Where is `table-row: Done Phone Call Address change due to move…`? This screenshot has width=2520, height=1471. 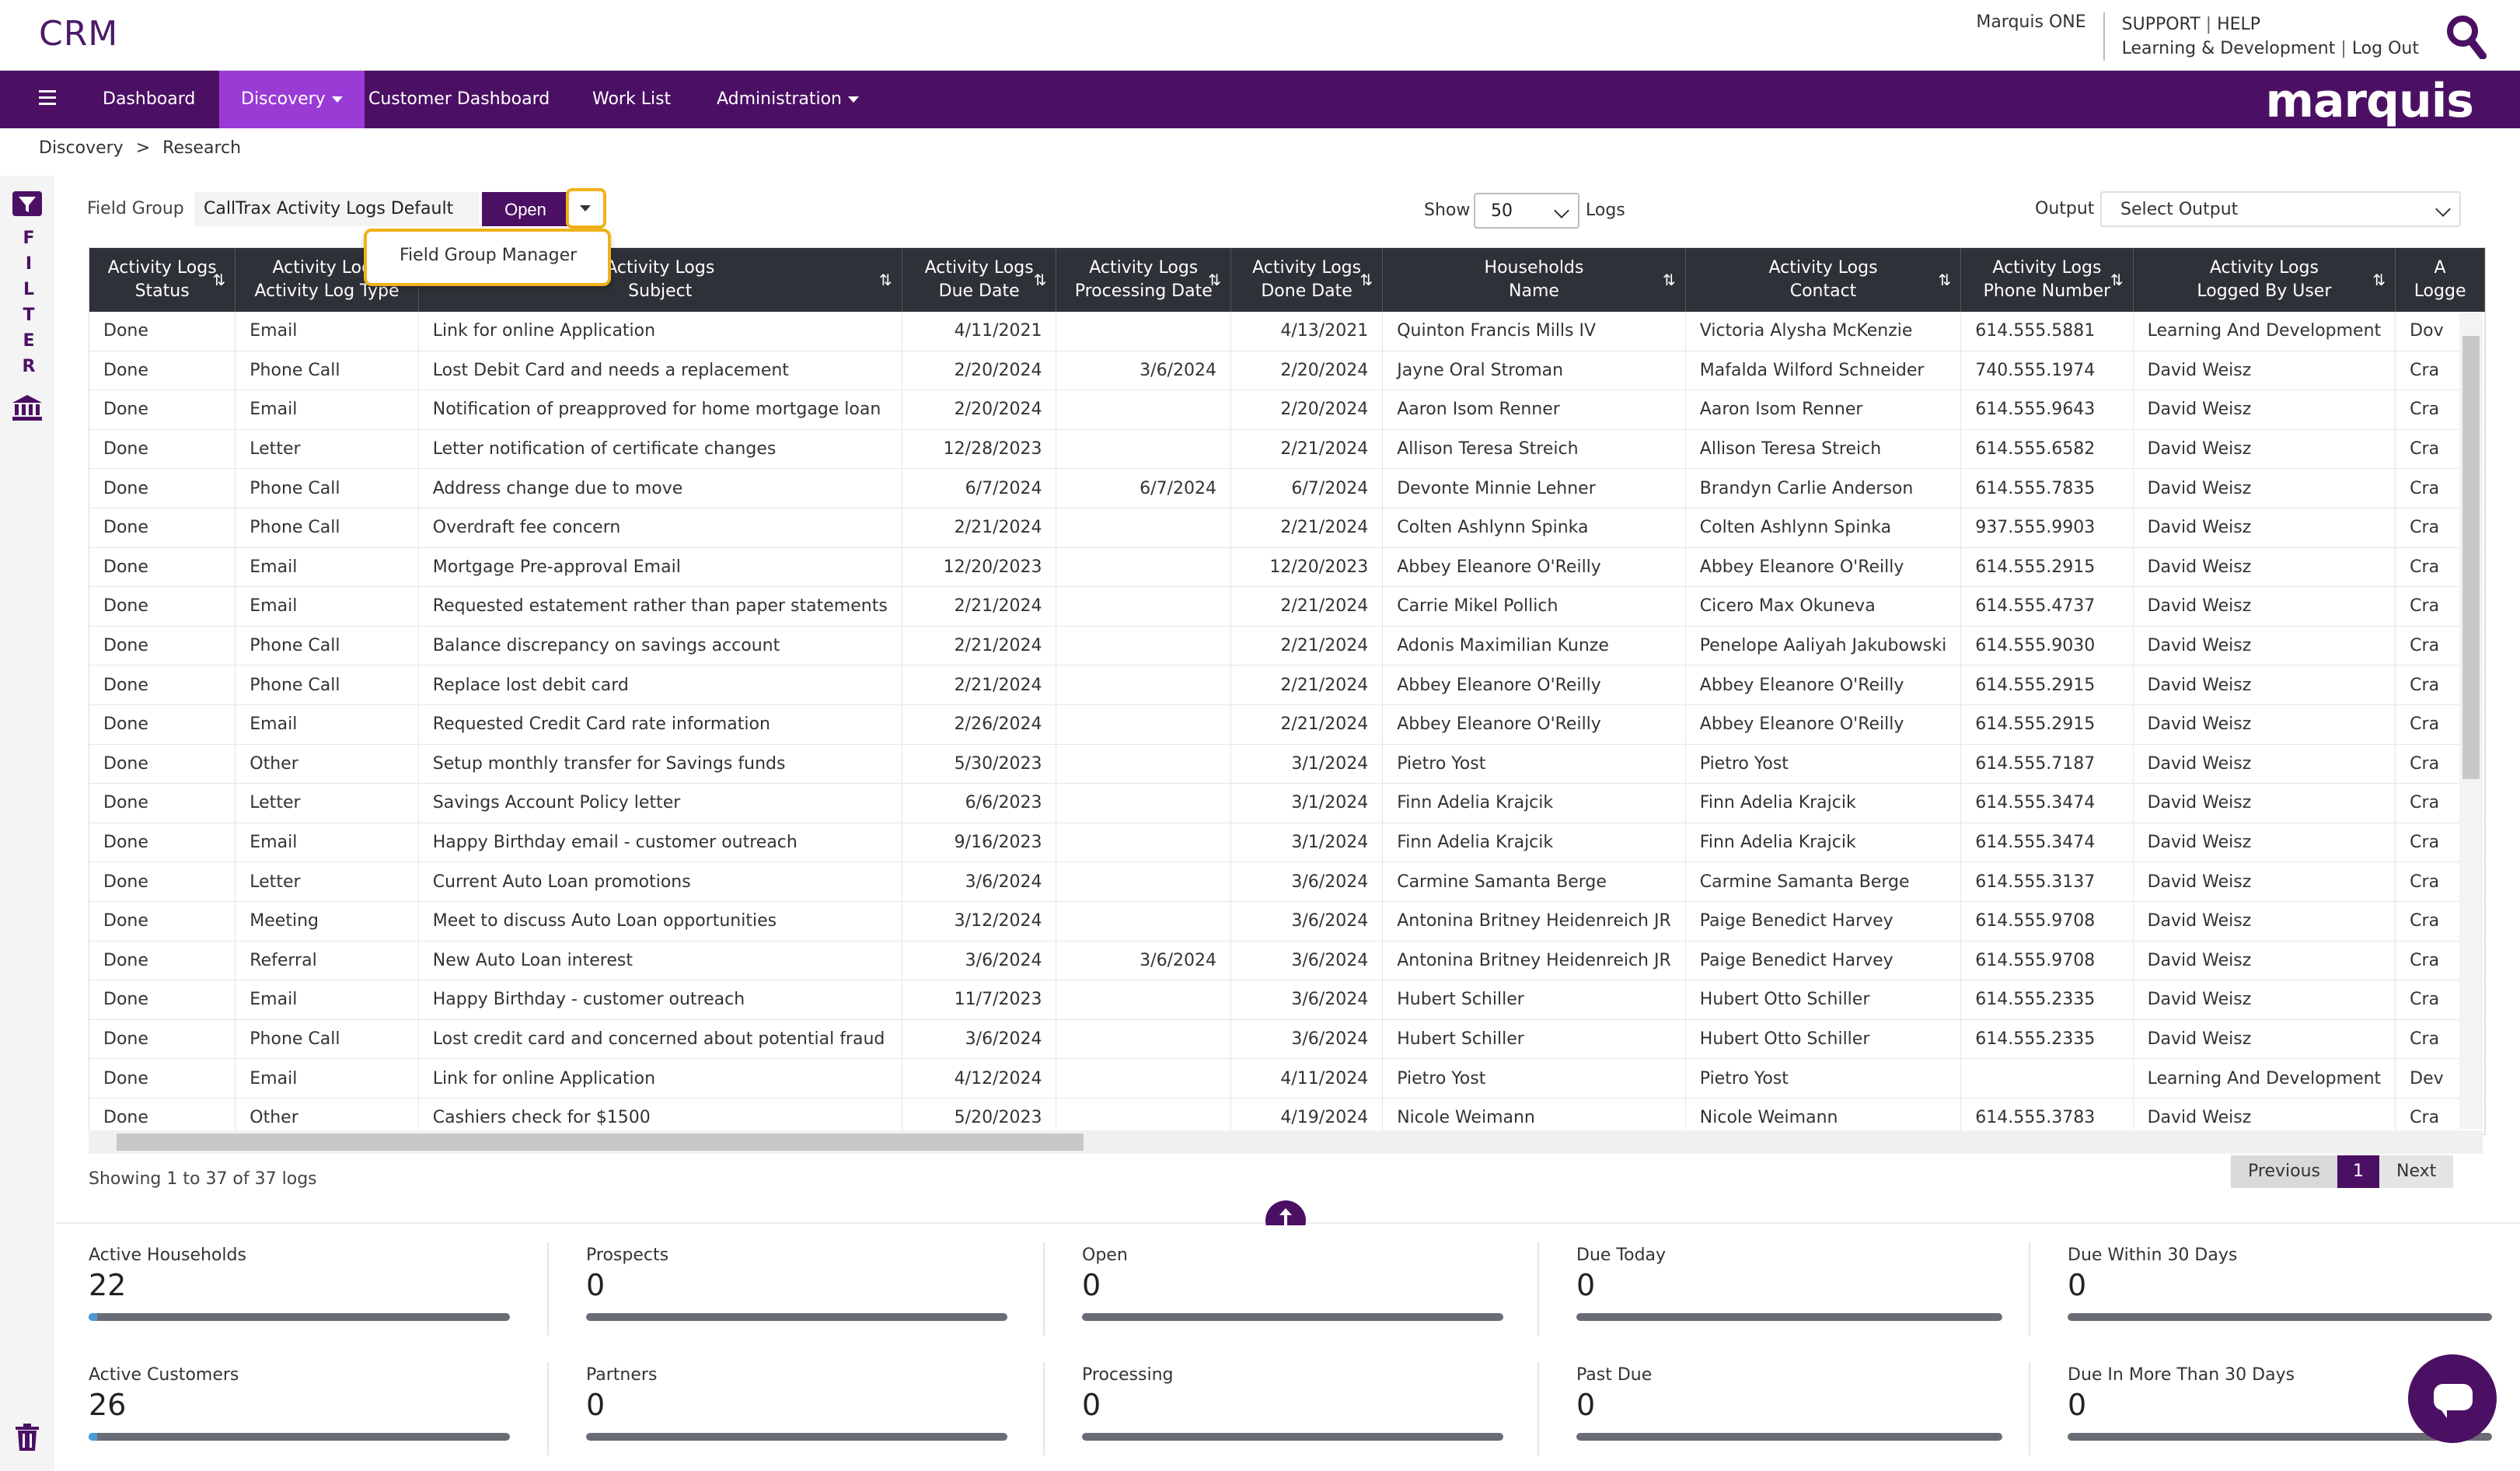 table-row: Done Phone Call Address change due to move… is located at coordinates (1287, 488).